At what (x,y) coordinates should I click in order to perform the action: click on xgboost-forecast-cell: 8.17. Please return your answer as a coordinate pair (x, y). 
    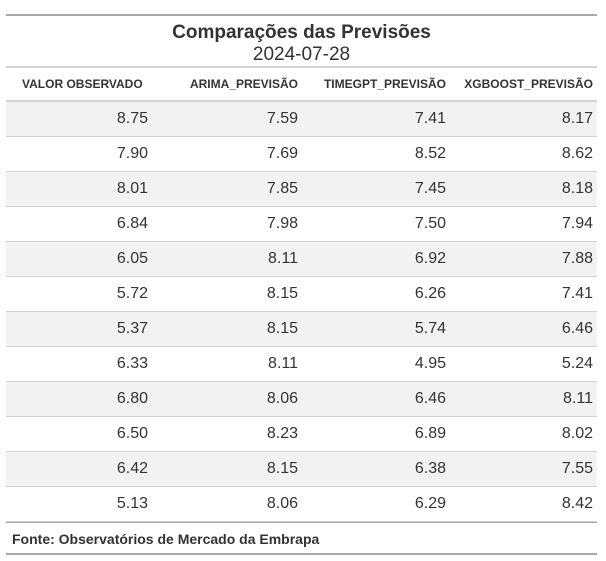
    Looking at the image, I should click on (523, 119).